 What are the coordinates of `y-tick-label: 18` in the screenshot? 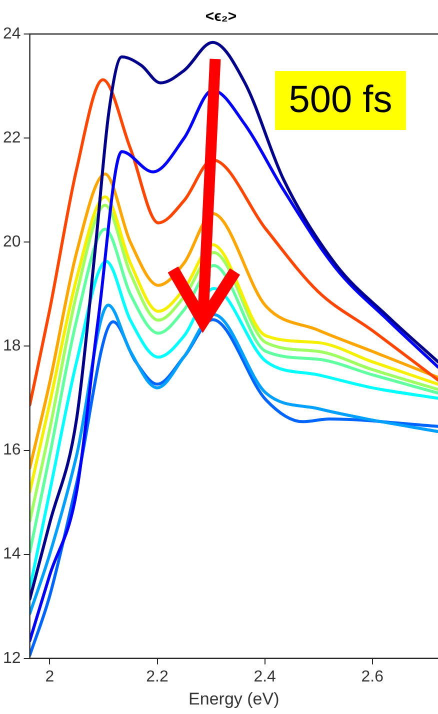 It's located at (12, 346).